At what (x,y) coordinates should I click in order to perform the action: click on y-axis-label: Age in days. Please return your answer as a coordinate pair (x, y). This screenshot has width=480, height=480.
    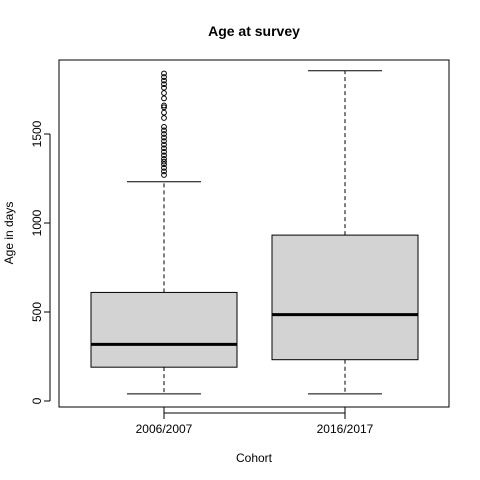
    Looking at the image, I should click on (9, 233).